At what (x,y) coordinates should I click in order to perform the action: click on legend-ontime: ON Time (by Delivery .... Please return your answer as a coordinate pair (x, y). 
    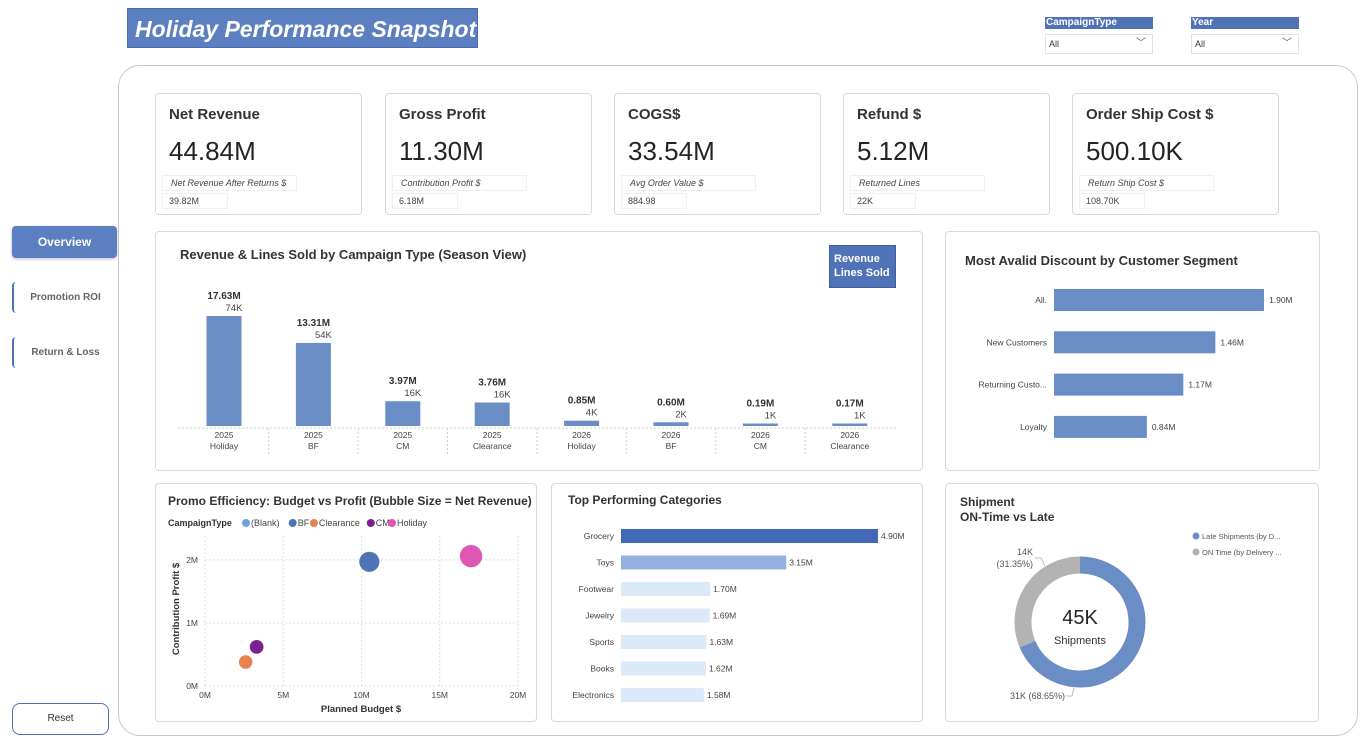
    Looking at the image, I should click on (1242, 552).